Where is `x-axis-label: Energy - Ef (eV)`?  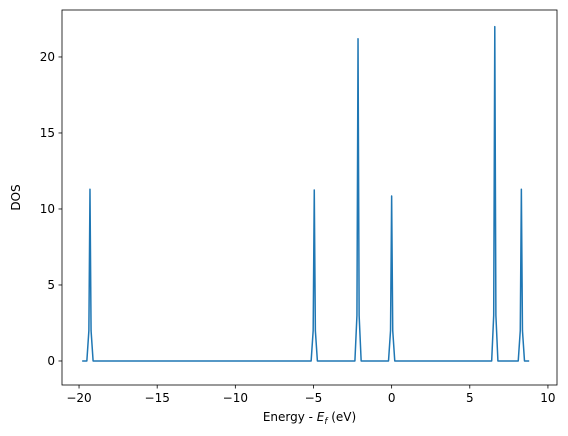 x-axis-label: Energy - Ef (eV) is located at coordinates (309, 418).